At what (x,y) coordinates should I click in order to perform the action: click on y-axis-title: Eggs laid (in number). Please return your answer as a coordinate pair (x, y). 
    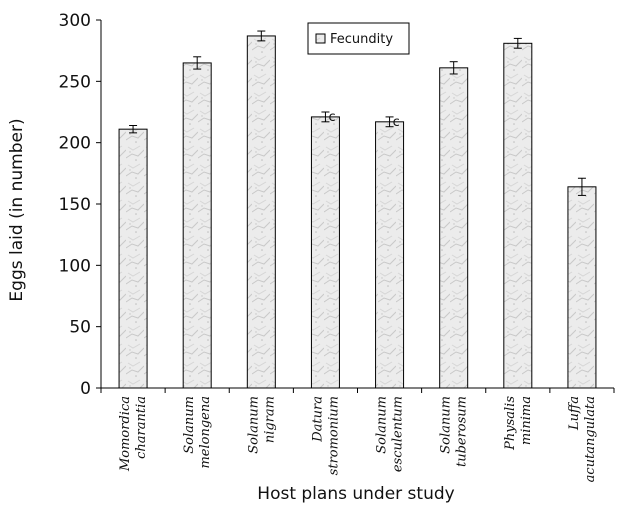
    Looking at the image, I should click on (17, 209).